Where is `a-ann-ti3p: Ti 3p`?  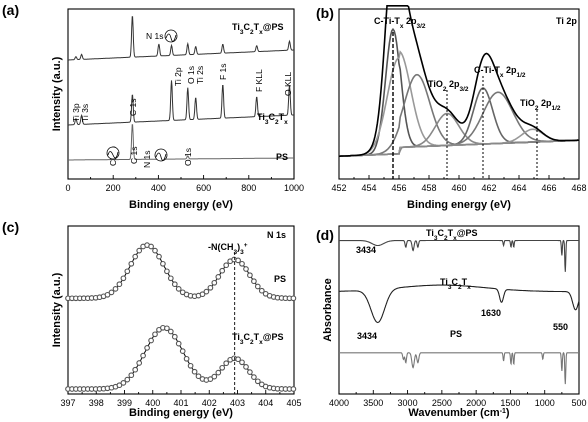 a-ann-ti3p: Ti 3p is located at coordinates (76, 112).